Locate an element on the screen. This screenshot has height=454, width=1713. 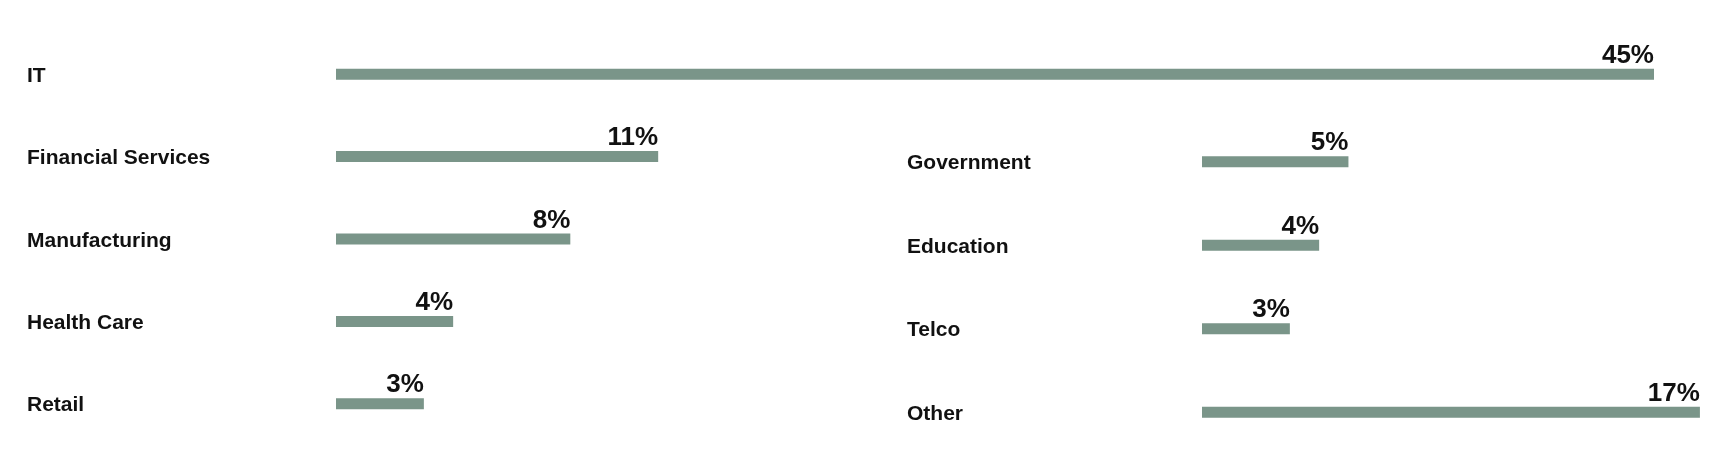
y-tick-label: Health Care is located at coordinates (85, 321).